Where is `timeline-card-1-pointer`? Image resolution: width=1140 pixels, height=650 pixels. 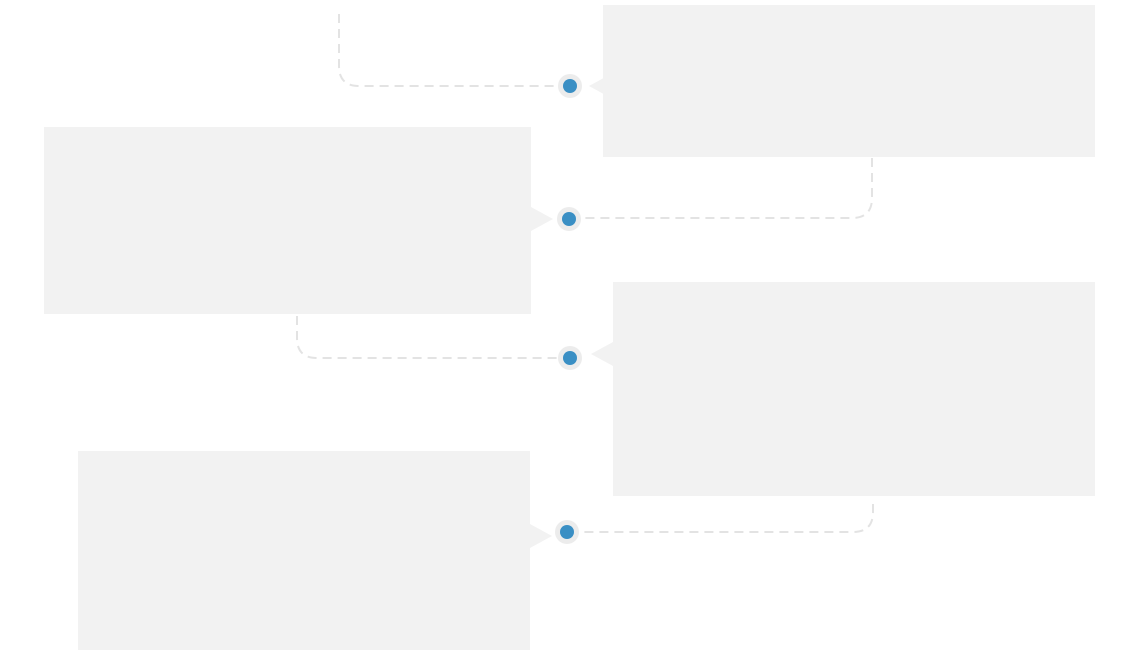
timeline-card-1-pointer is located at coordinates (600, 86).